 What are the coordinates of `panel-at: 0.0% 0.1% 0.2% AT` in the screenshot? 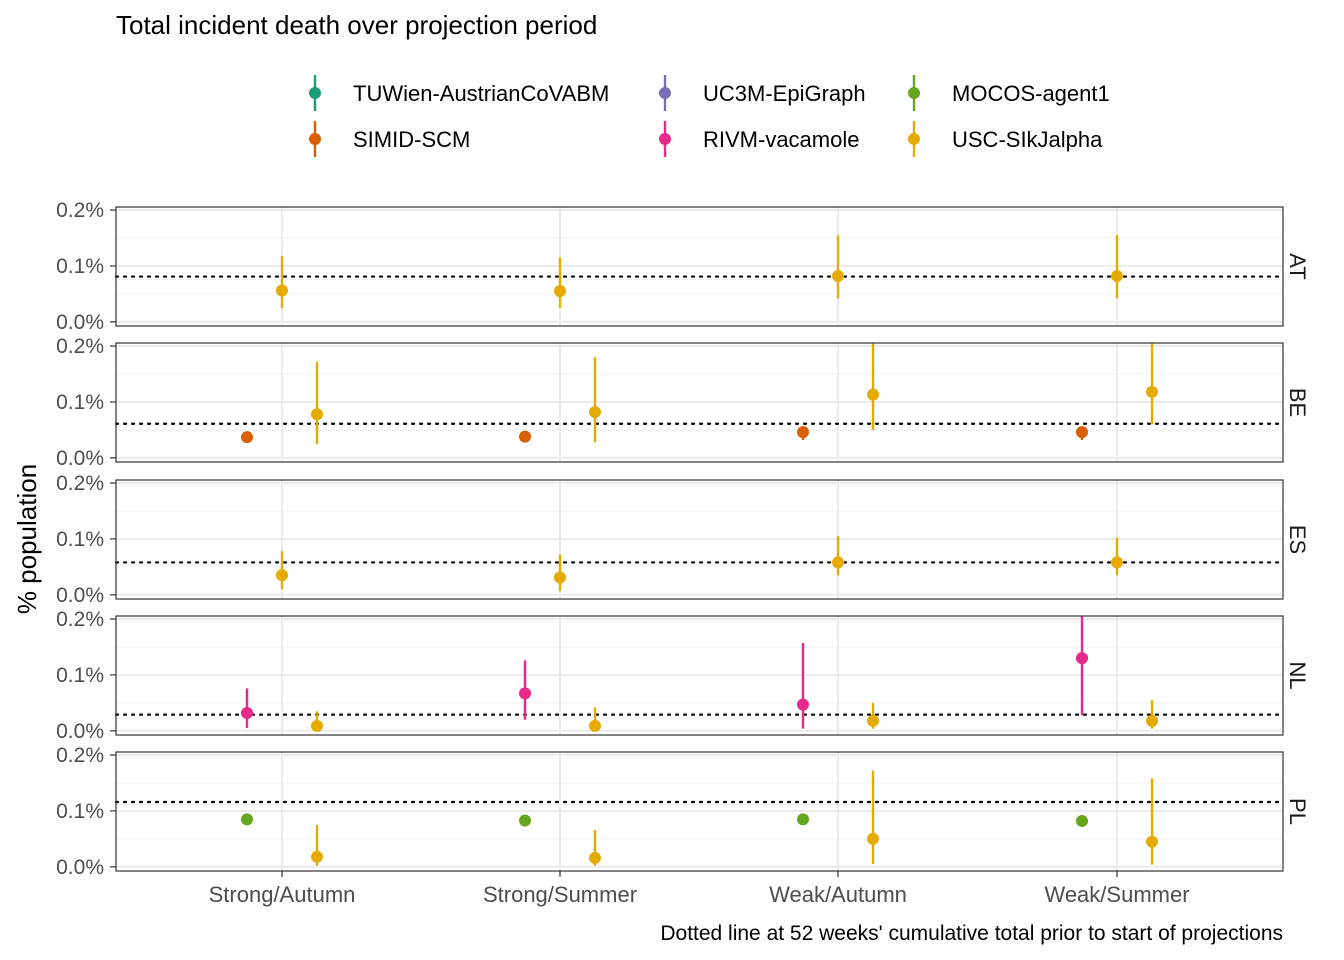 It's located at (683, 266).